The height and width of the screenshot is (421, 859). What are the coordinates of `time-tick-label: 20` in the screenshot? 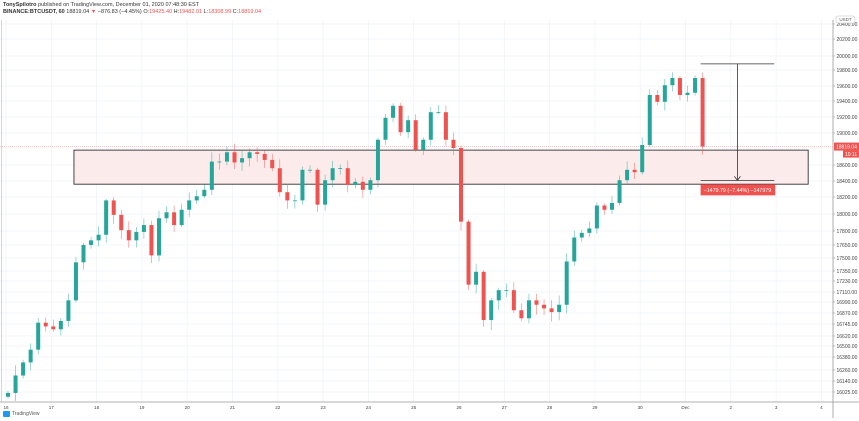 It's located at (188, 407).